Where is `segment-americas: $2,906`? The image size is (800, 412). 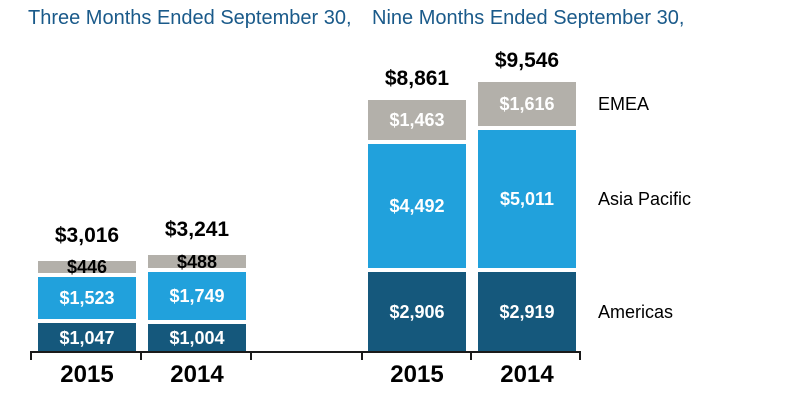 segment-americas: $2,906 is located at coordinates (417, 312).